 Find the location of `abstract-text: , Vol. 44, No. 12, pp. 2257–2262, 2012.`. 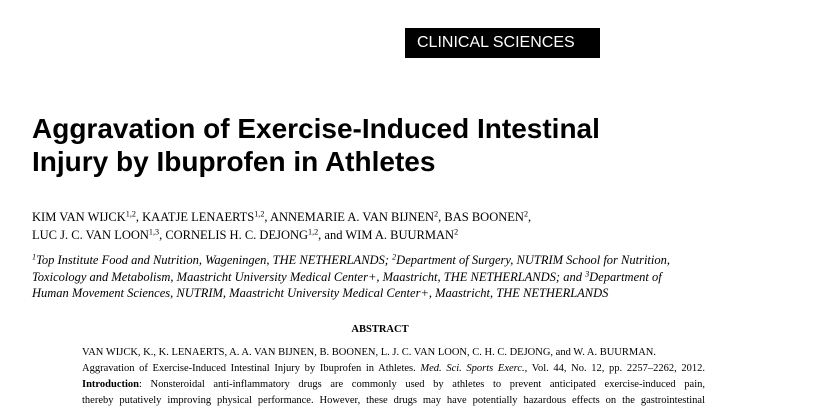

abstract-text: , Vol. 44, No. 12, pp. 2257–2262, 2012. is located at coordinates (614, 368).